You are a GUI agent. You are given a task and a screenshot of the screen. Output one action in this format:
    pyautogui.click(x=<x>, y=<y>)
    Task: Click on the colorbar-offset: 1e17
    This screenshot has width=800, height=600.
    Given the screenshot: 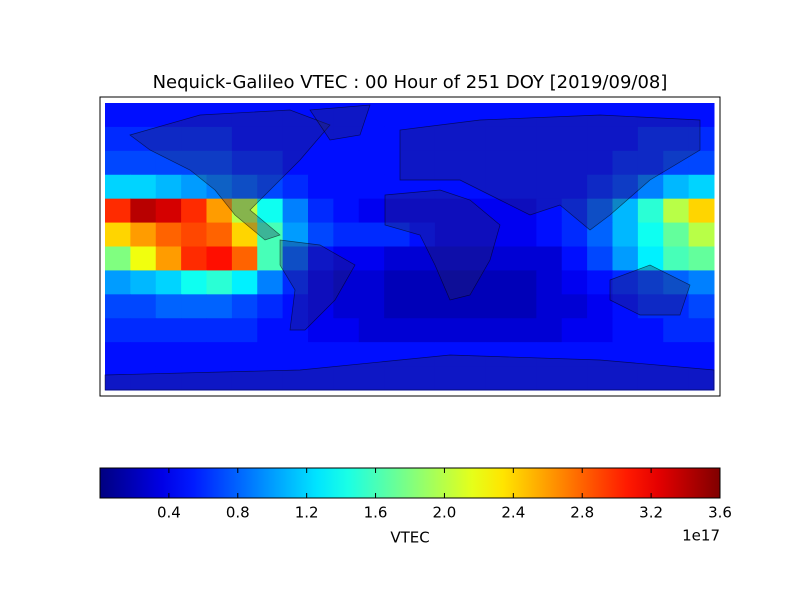 What is the action you would take?
    pyautogui.click(x=701, y=536)
    